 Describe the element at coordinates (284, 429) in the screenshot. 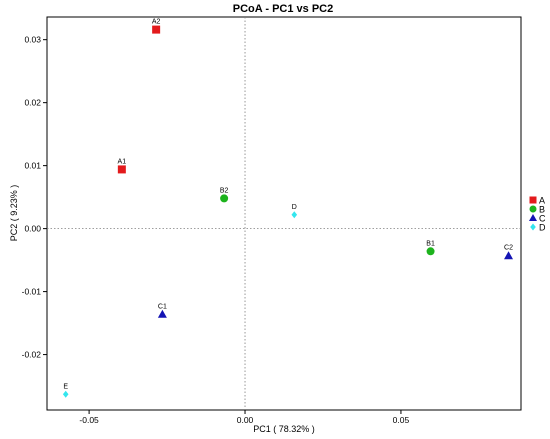

I see `x-axis-title: PC1 ( 78.32% )` at that location.